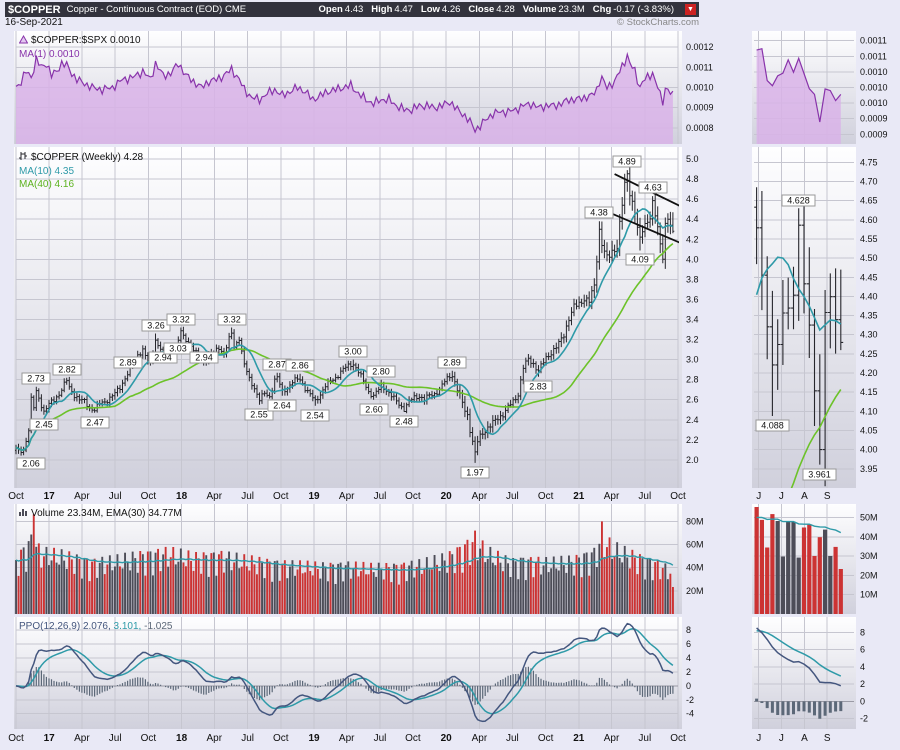 This screenshot has width=900, height=750. Describe the element at coordinates (862, 684) in the screenshot. I see `svg-text: 2` at that location.